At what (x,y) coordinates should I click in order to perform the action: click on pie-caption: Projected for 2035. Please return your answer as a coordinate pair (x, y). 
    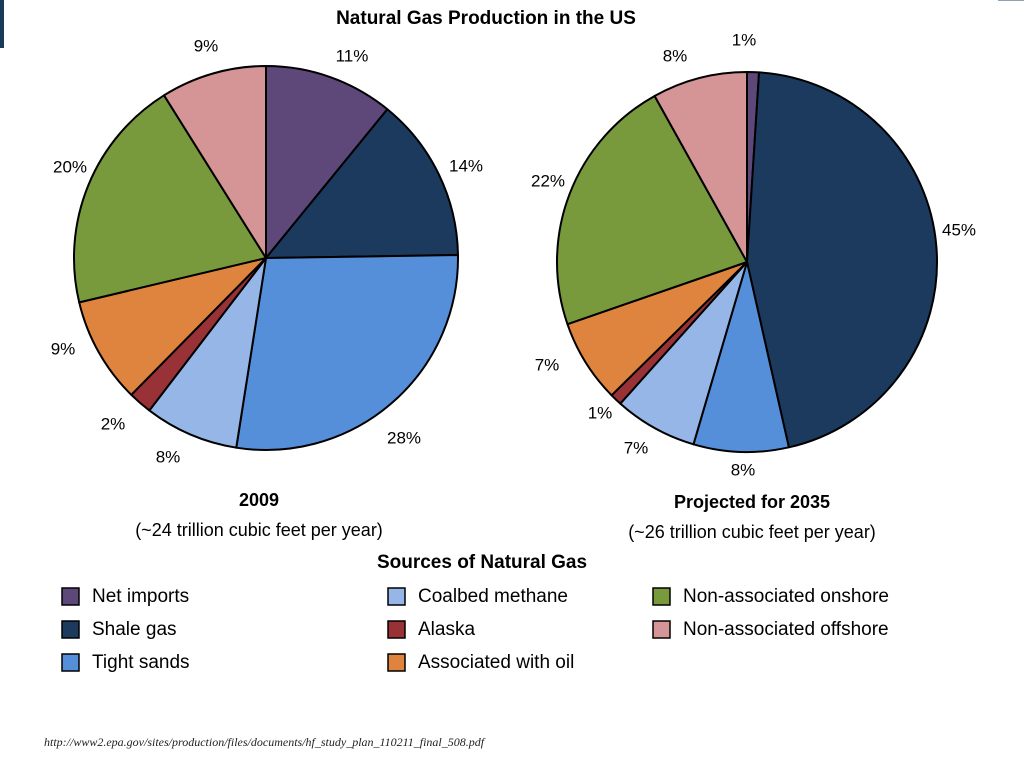
    Looking at the image, I should click on (752, 502).